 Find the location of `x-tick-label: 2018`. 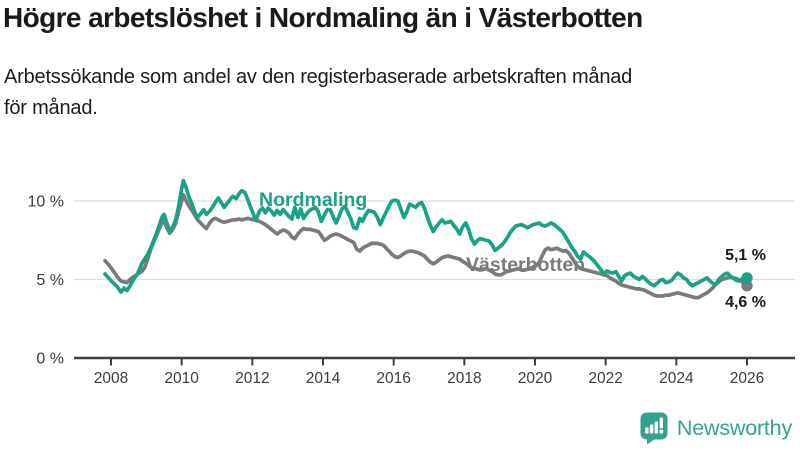

x-tick-label: 2018 is located at coordinates (464, 378).